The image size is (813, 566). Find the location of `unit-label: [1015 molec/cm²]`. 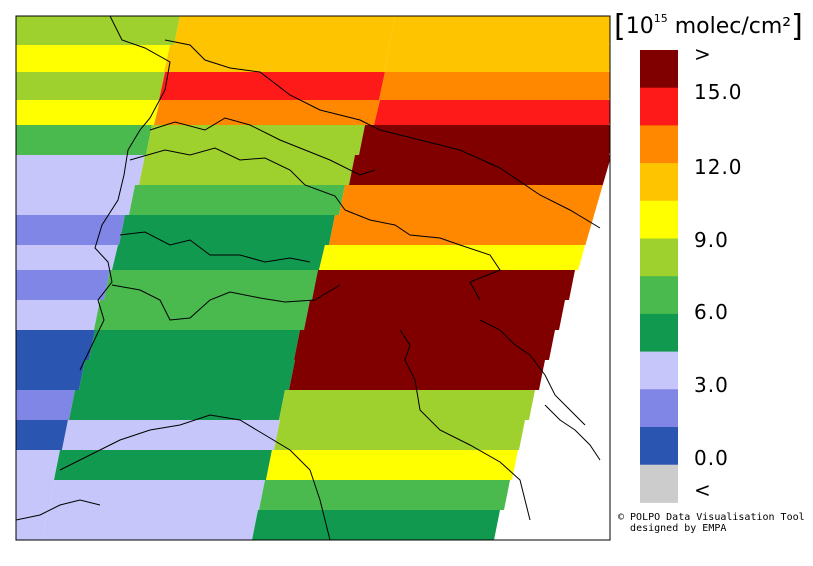

unit-label: [1015 molec/cm²] is located at coordinates (708, 26).